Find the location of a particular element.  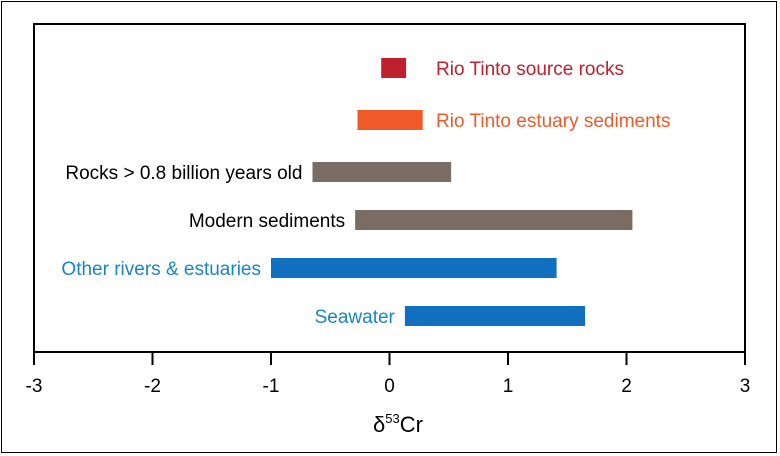

category-label-3: Modern sediments is located at coordinates (267, 221).